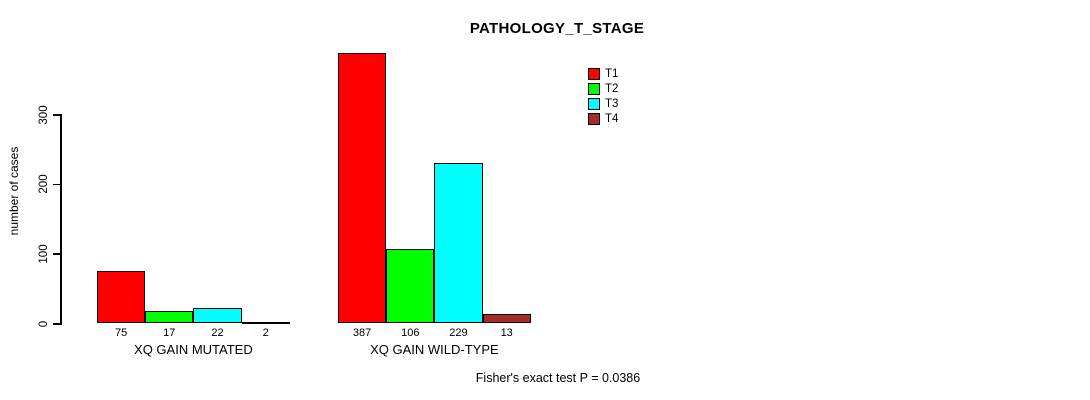 This screenshot has height=400, width=1090. I want to click on legend-item-t2: T2, so click(603, 88).